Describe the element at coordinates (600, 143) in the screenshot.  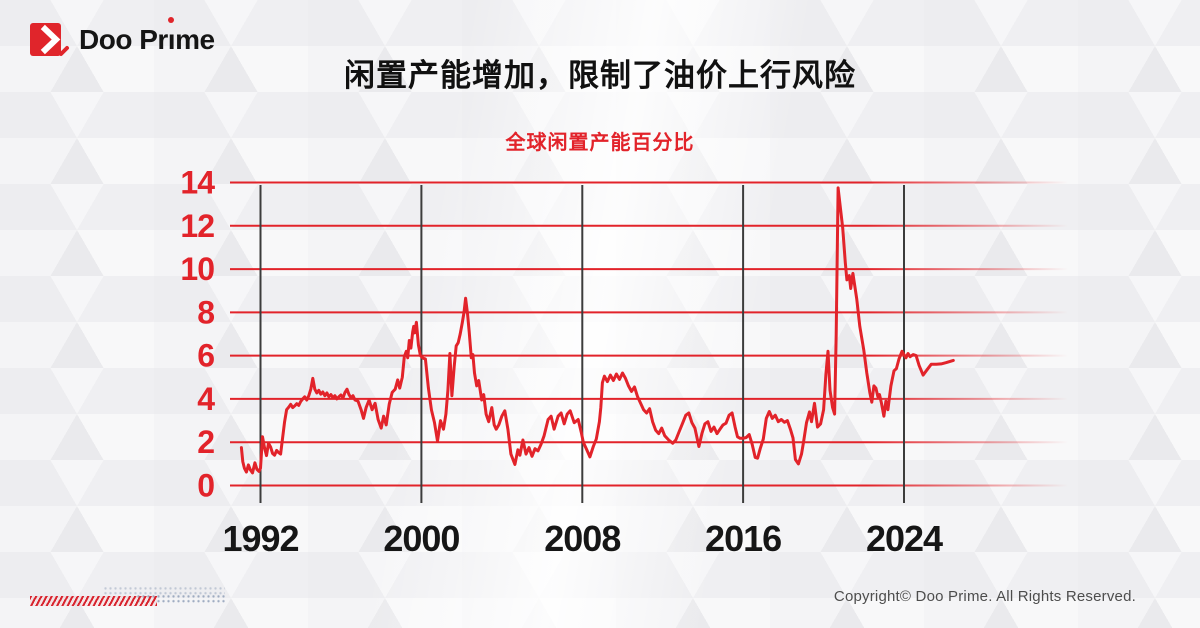
I see `chart-subtitle: 全球闲置产能百分比` at that location.